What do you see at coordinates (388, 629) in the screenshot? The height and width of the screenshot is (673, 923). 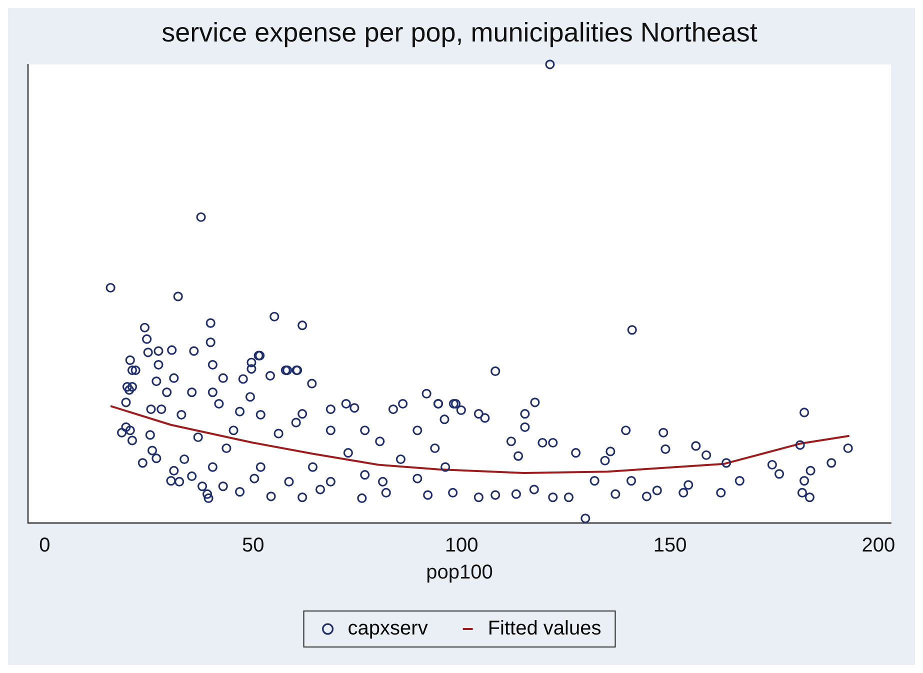 I see `legend-label: capxserv` at bounding box center [388, 629].